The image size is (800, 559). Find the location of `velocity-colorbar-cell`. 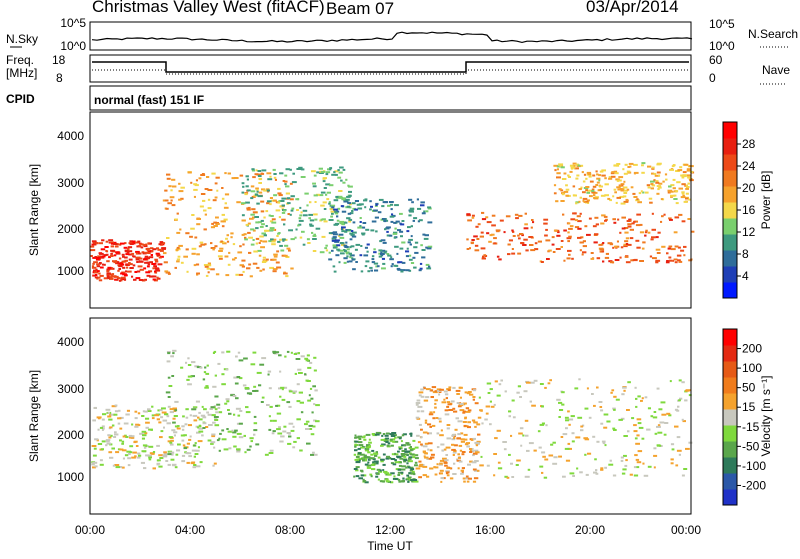

velocity-colorbar-cell is located at coordinates (730, 433).